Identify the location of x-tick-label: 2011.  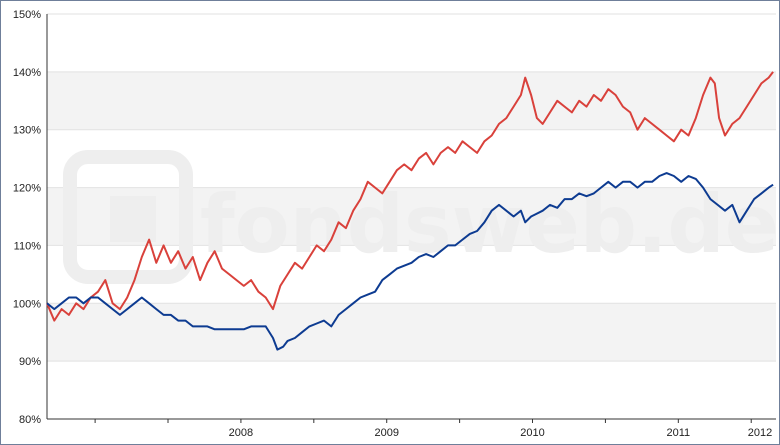
(678, 433).